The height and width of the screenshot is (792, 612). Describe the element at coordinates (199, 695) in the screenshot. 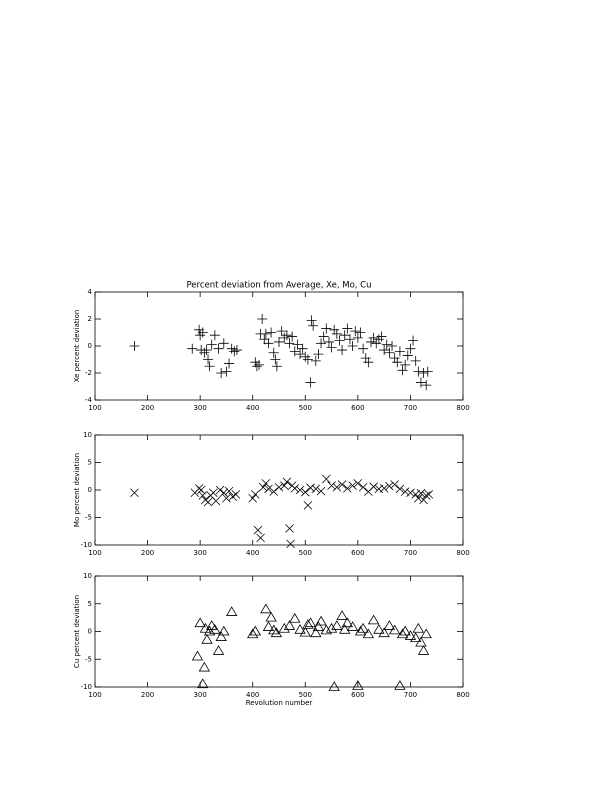

I see `x-tick-label: 300` at that location.